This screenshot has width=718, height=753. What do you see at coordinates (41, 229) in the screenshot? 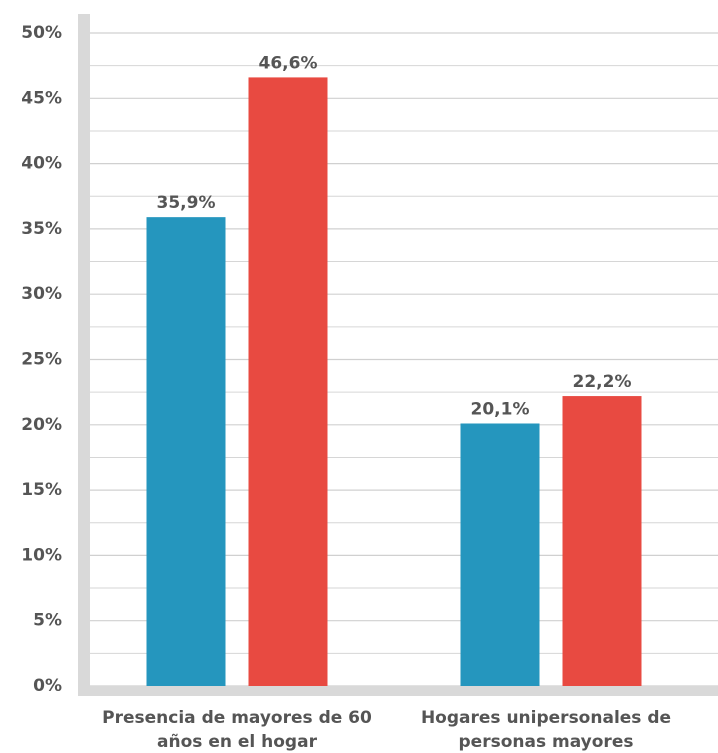
I see `y-tick-label: 35%` at bounding box center [41, 229].